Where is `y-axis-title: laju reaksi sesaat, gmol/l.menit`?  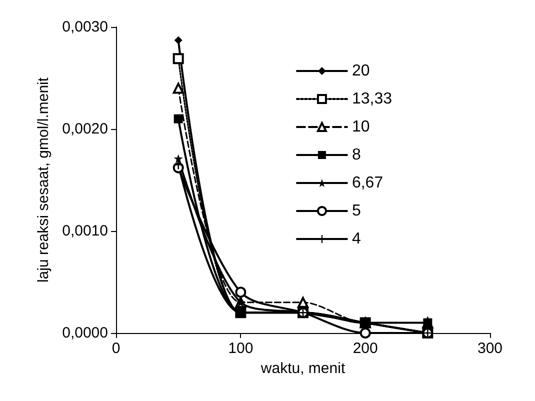 y-axis-title: laju reaksi sesaat, gmol/l.menit is located at coordinates (43, 179).